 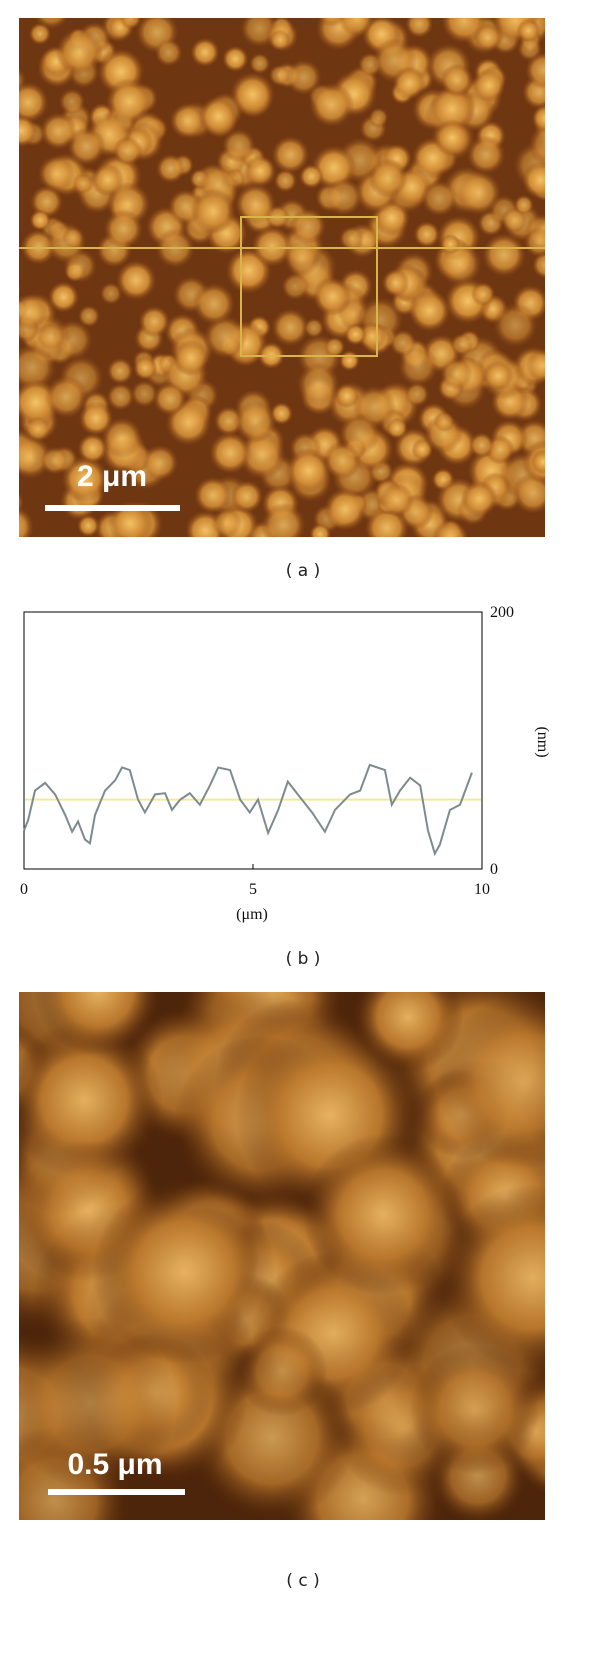 What do you see at coordinates (252, 914) in the screenshot?
I see `x-axis-label: (μm)` at bounding box center [252, 914].